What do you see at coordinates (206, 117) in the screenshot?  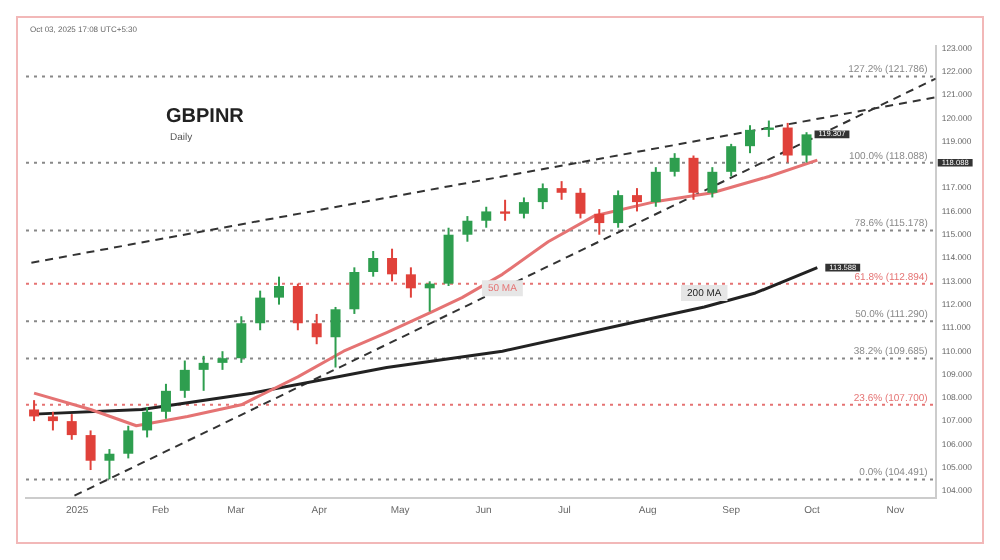 I see `text: GBPINR` at bounding box center [206, 117].